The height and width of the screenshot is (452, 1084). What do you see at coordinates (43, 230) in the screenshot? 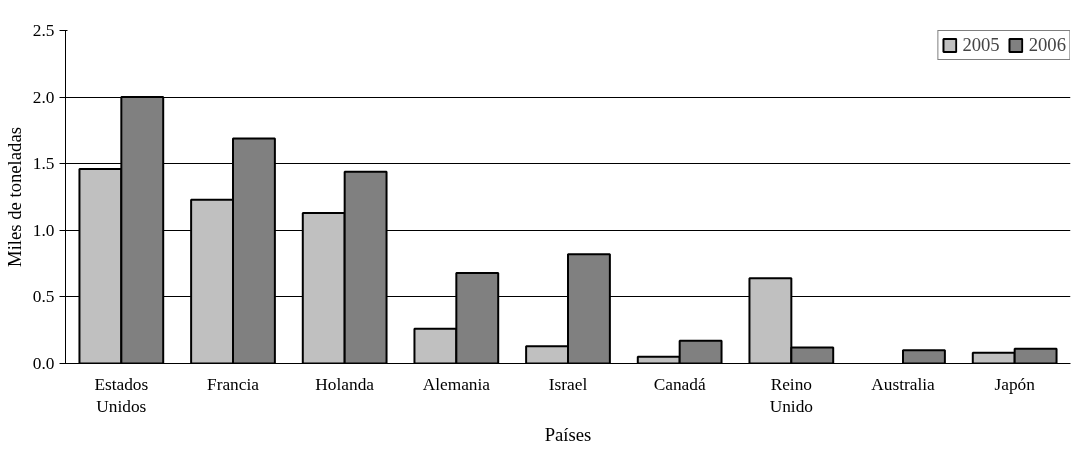
I see `y-tick-label: 1.0` at bounding box center [43, 230].